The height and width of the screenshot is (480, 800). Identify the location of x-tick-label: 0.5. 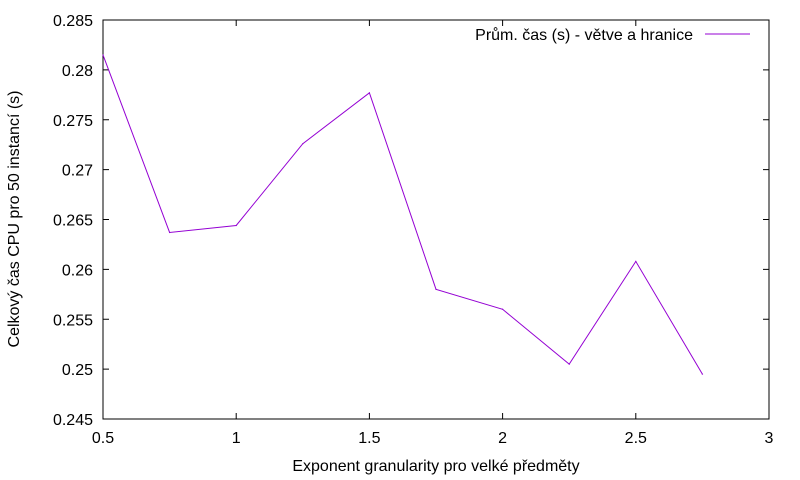
(103, 438).